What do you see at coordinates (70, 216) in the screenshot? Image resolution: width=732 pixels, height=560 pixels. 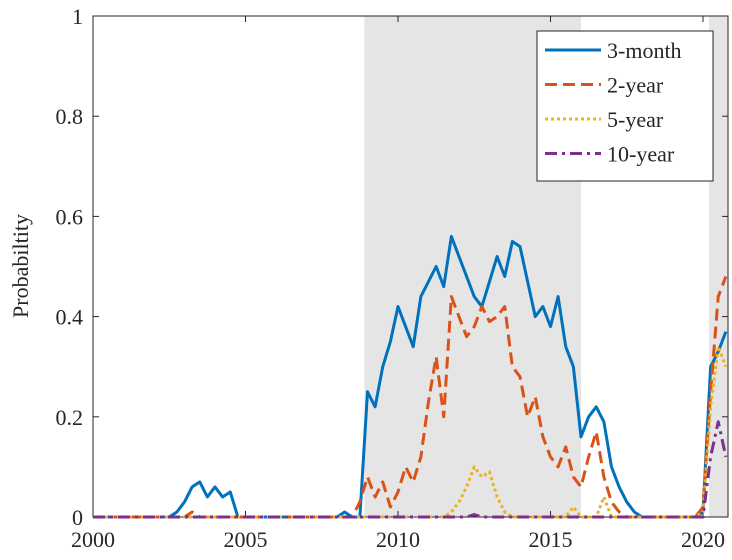 I see `y-tick-label: 0.6` at bounding box center [70, 216].